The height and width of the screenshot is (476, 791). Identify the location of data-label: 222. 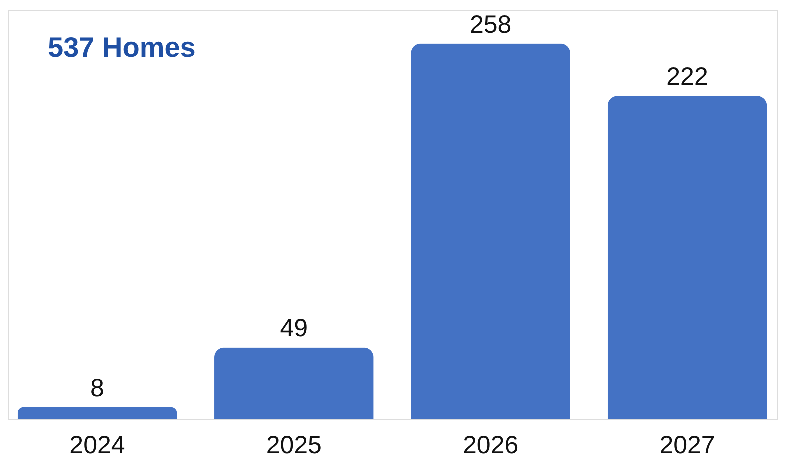
(687, 77).